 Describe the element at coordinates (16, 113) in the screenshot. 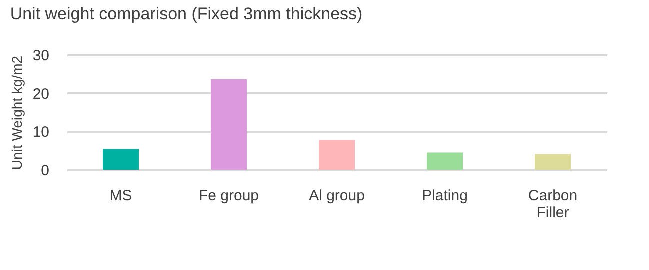

I see `y-axis-title: Unit Weight kg/m2` at that location.